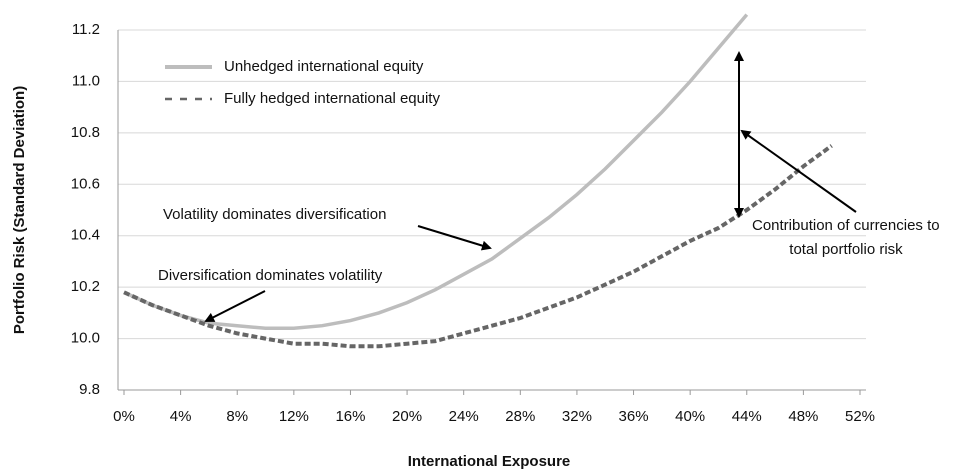 This screenshot has width=979, height=473. Describe the element at coordinates (407, 416) in the screenshot. I see `x-tick-label: 20%` at that location.